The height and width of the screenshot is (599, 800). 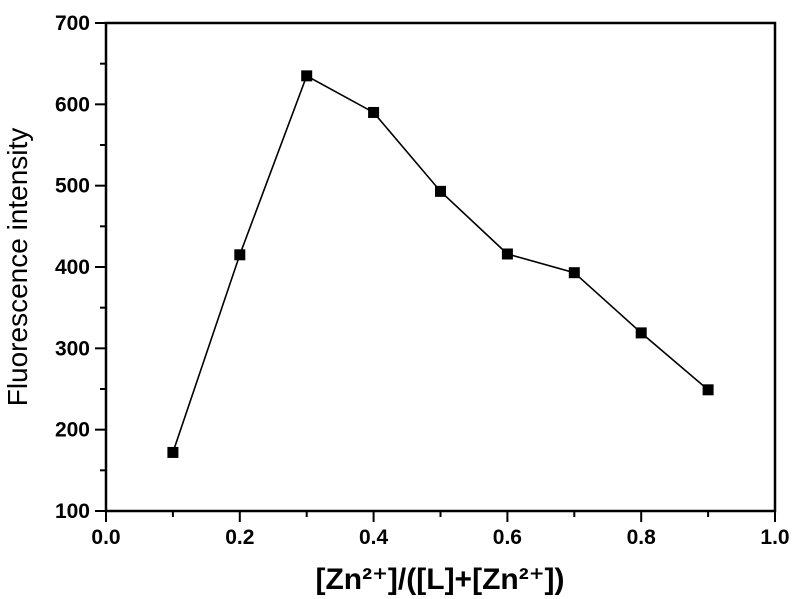 I want to click on y-tick-label: 300, so click(x=72, y=348).